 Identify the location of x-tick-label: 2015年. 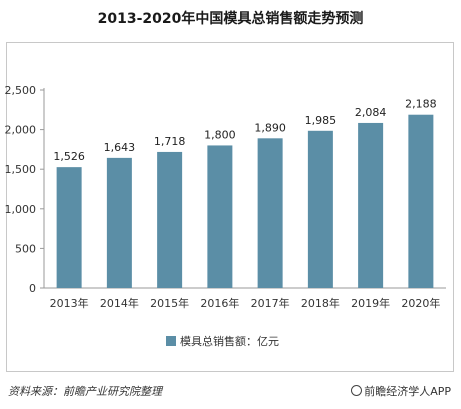
(169, 303).